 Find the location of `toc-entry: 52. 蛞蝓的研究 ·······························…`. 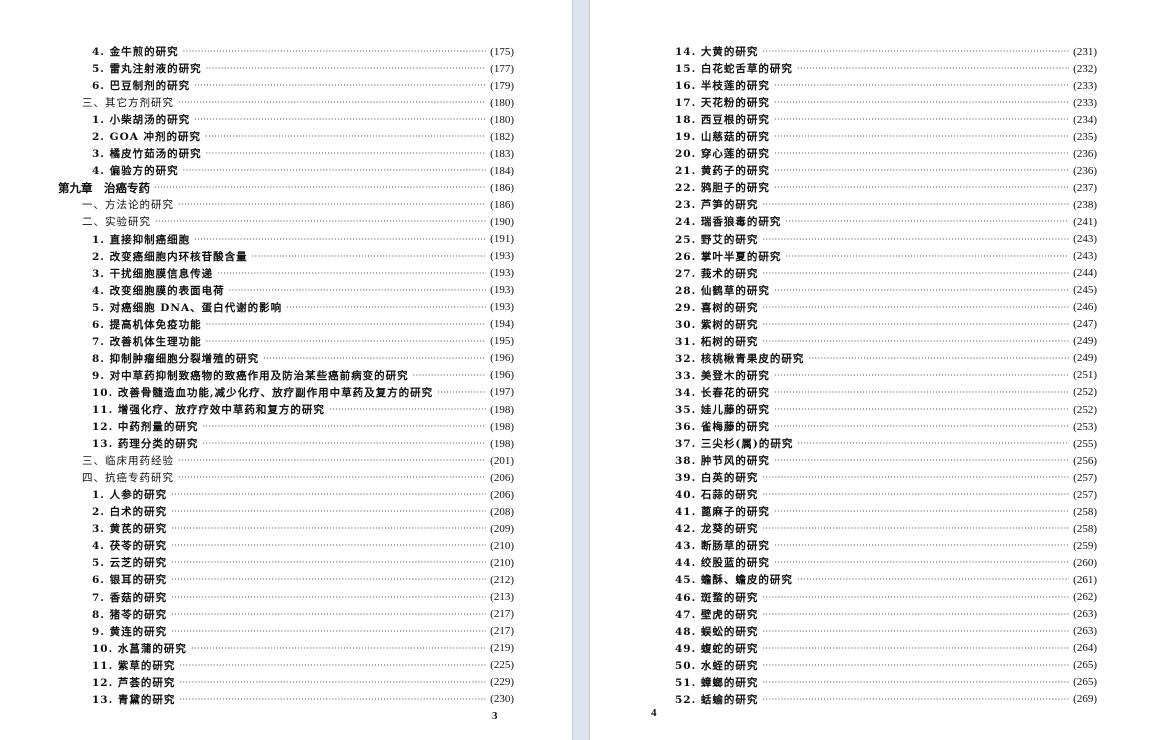

toc-entry: 52. 蛞蝓的研究 ·······························… is located at coordinates (843, 699).